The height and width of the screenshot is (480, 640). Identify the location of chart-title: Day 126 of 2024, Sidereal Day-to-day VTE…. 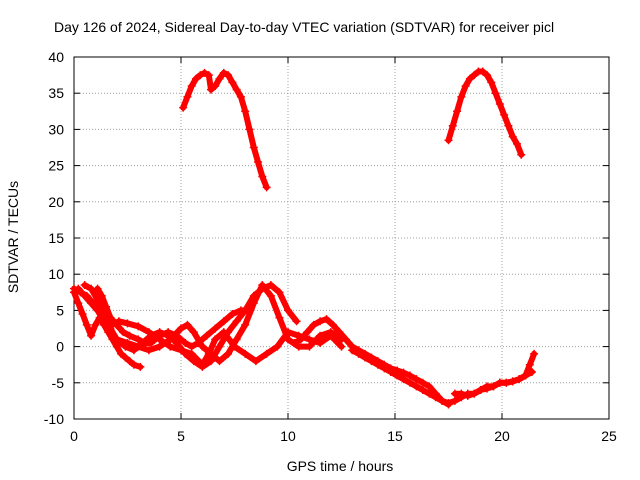
(304, 27).